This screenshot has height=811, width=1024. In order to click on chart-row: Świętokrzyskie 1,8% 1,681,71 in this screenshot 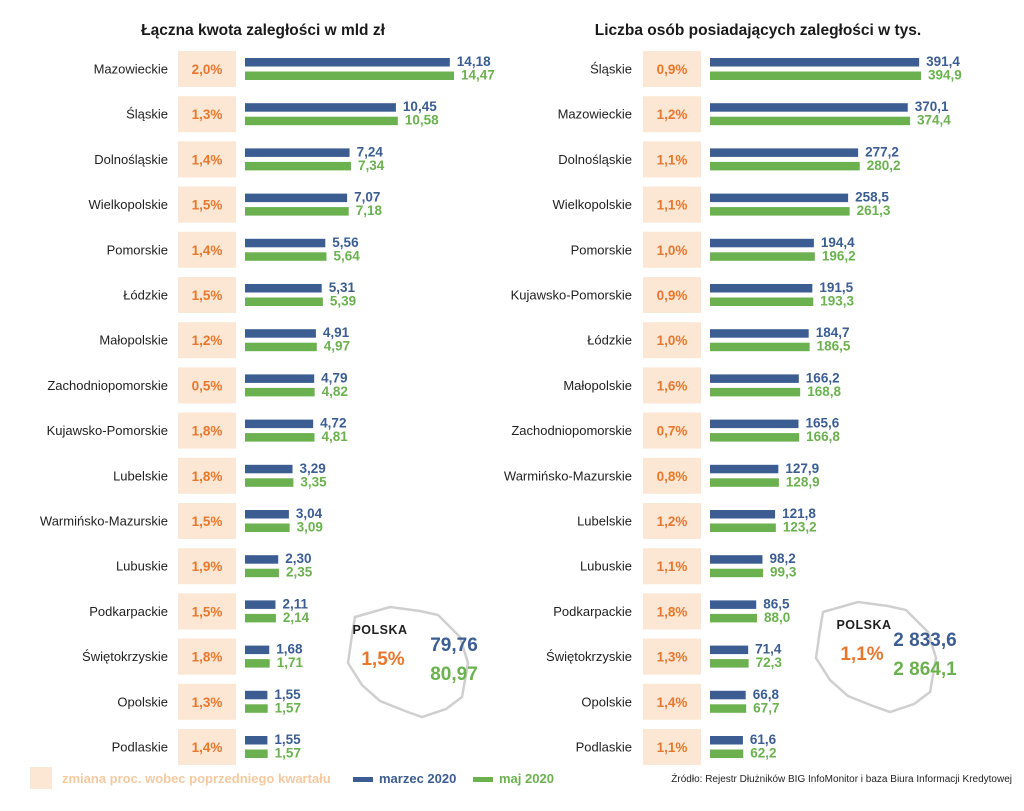, I will do `click(192, 656)`.